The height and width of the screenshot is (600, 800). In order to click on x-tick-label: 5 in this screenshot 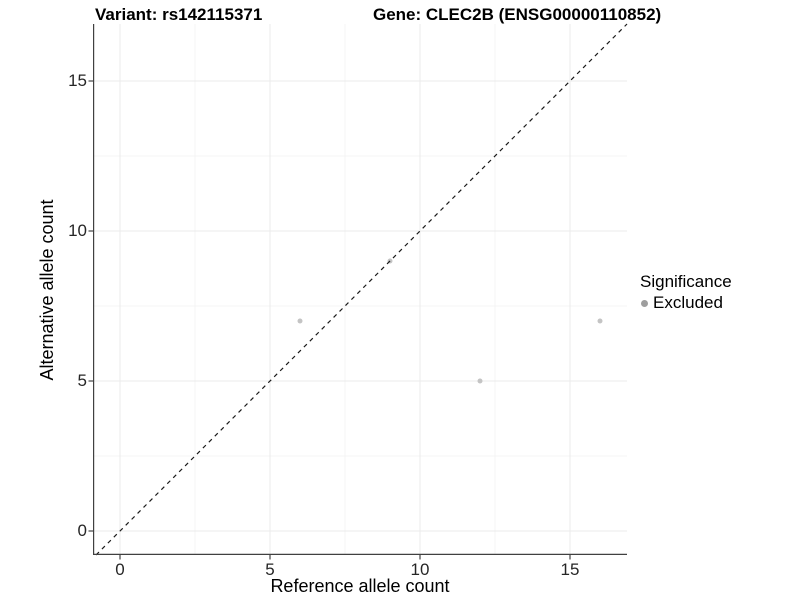, I will do `click(270, 569)`.